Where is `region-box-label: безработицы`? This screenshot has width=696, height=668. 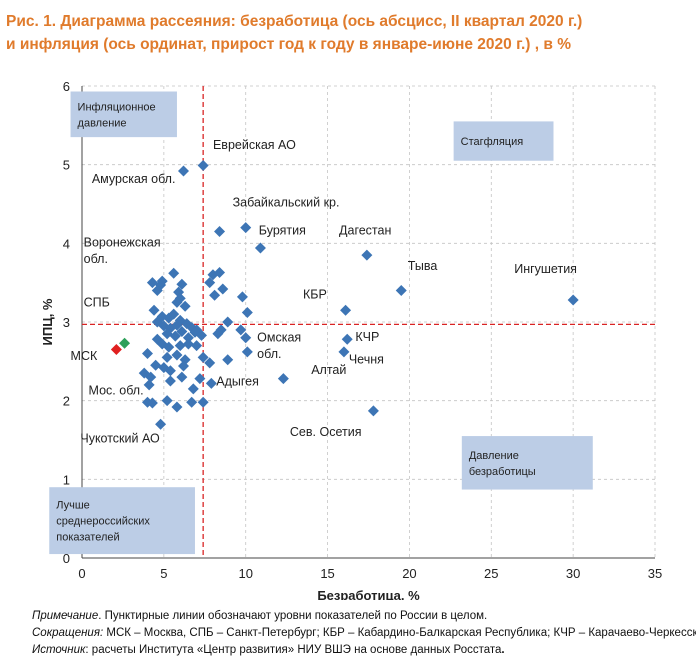 region-box-label: безработицы is located at coordinates (502, 472).